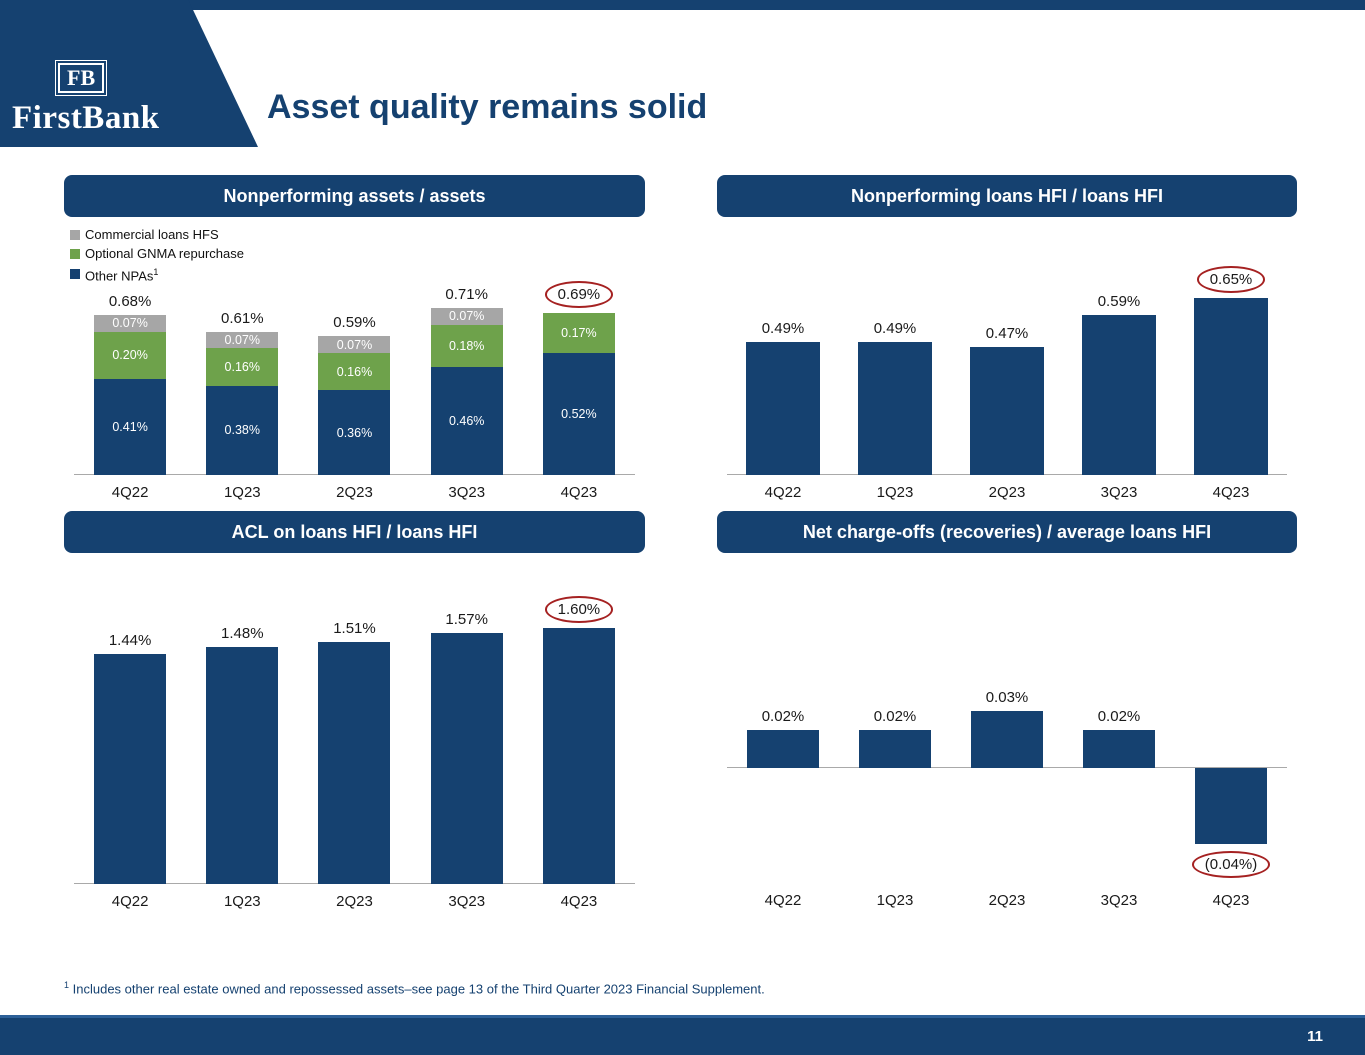  I want to click on segment-label: 0.52%, so click(579, 413).